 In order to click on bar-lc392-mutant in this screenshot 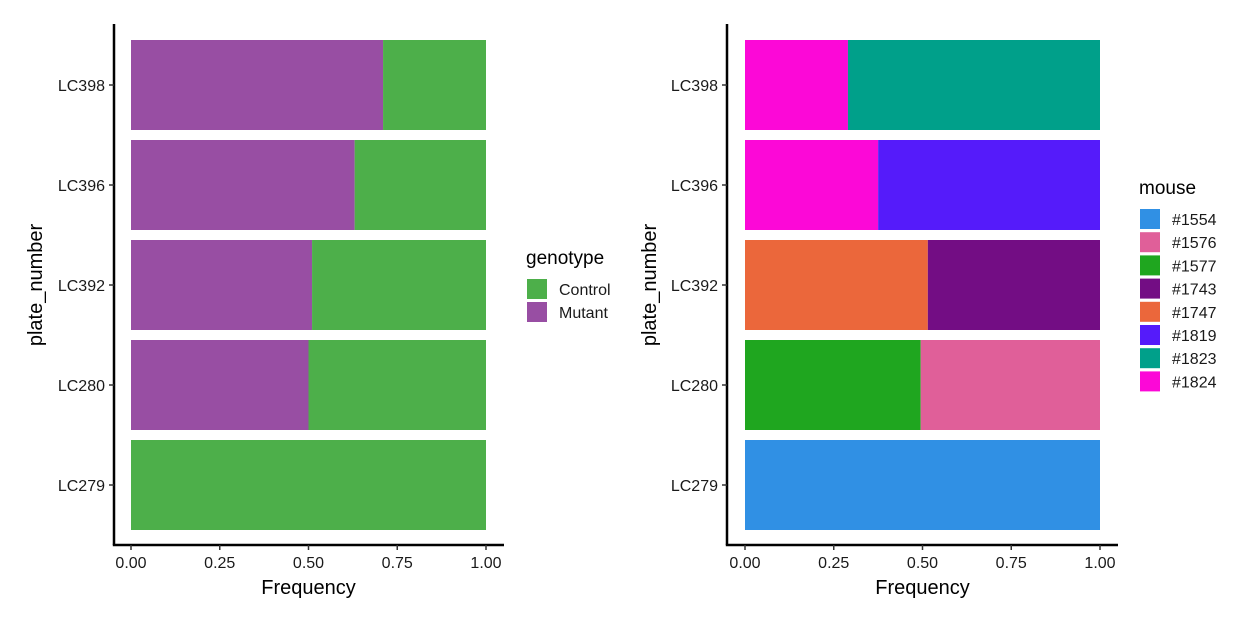, I will do `click(222, 285)`.